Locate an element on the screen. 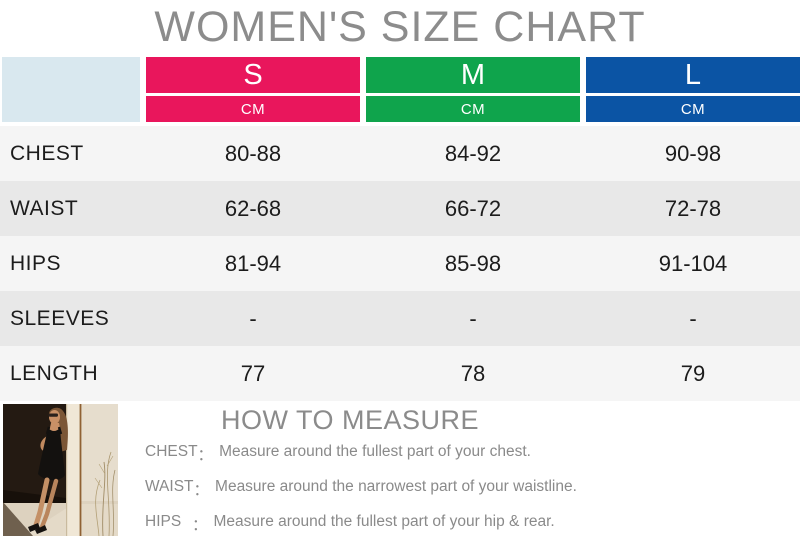  table-row-hips: HIPS 81-94 85-98 91-104 is located at coordinates (400, 263).